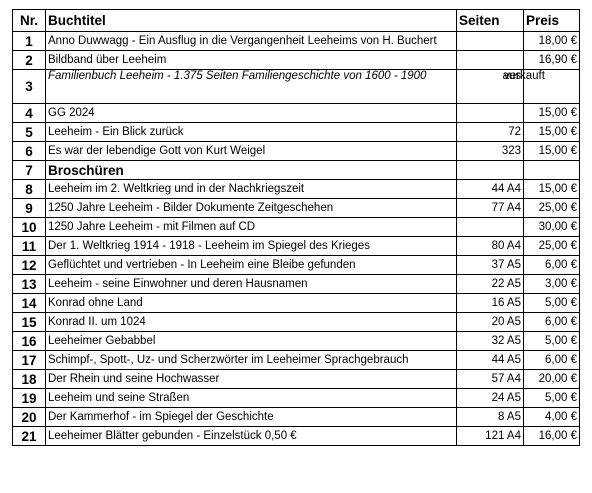 Image resolution: width=592 pixels, height=493 pixels. I want to click on row-nr: 2, so click(29, 60).